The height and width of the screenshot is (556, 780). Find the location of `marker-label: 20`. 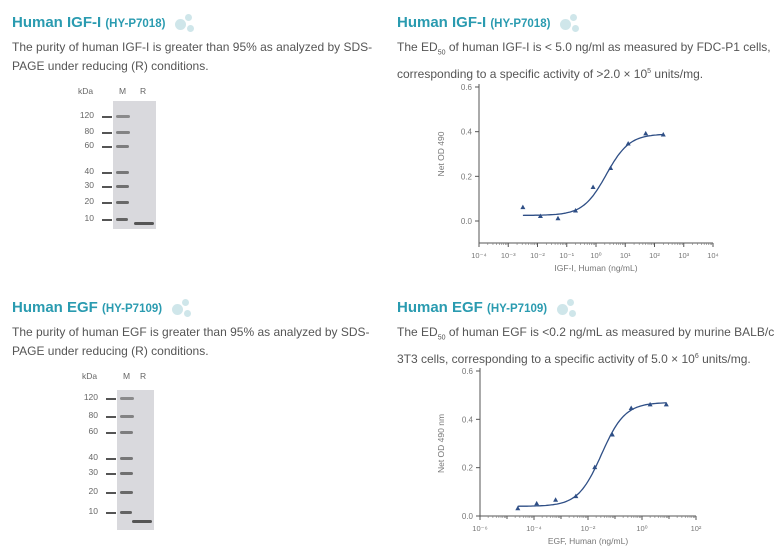

marker-label: 20 is located at coordinates (89, 201).